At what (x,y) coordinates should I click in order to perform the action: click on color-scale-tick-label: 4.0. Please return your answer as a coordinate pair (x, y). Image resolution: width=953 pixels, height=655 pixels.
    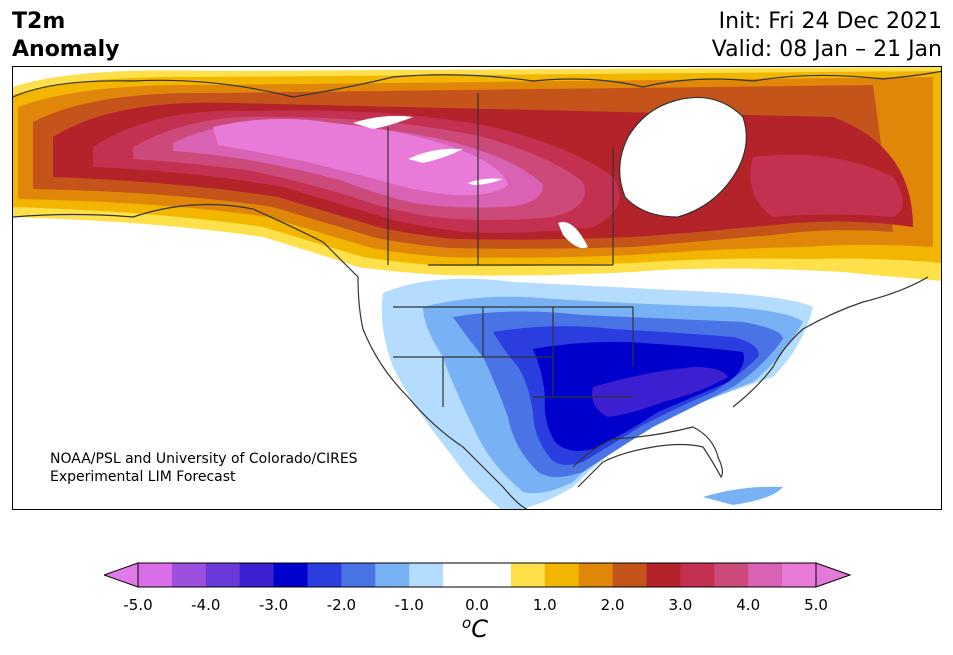
    Looking at the image, I should click on (748, 605).